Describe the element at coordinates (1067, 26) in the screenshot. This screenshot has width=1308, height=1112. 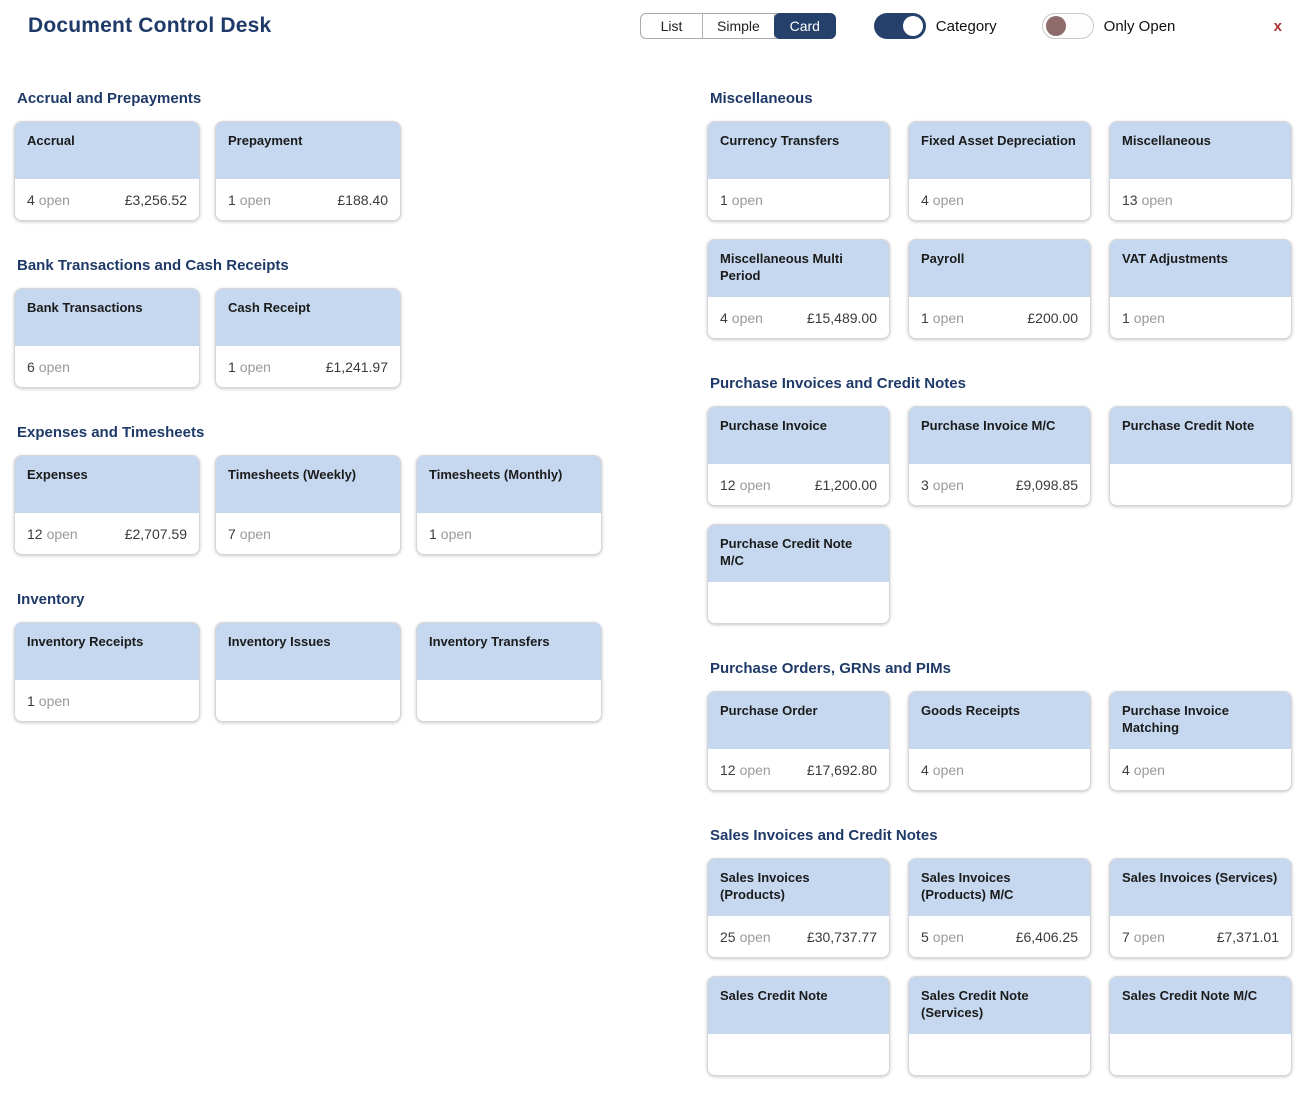
I see `only-open-toggle` at that location.